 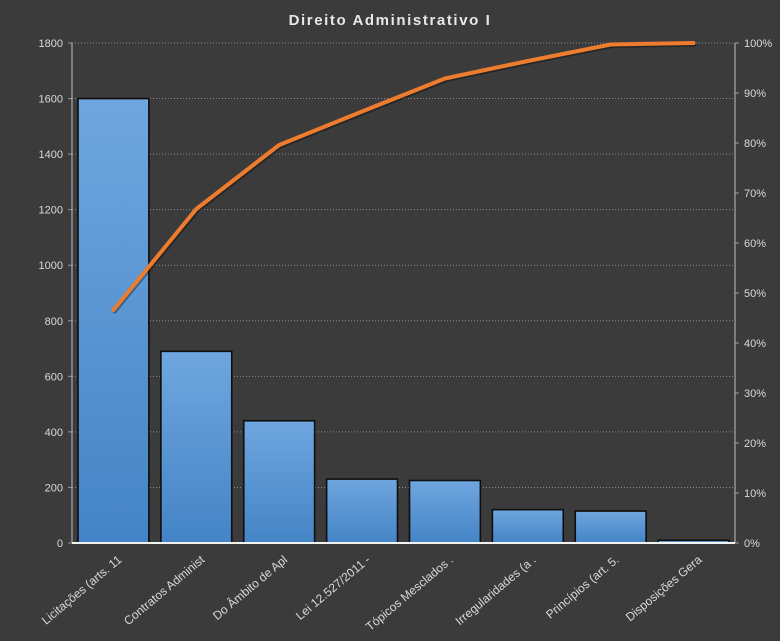 What do you see at coordinates (51, 211) in the screenshot?
I see `left-axis-label: 1200` at bounding box center [51, 211].